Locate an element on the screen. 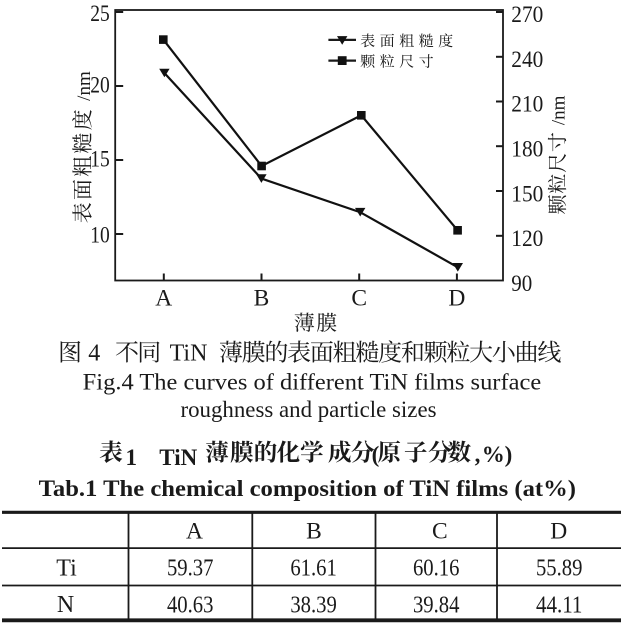 The image size is (626, 629). svg-text: 55.89 is located at coordinates (559, 568).